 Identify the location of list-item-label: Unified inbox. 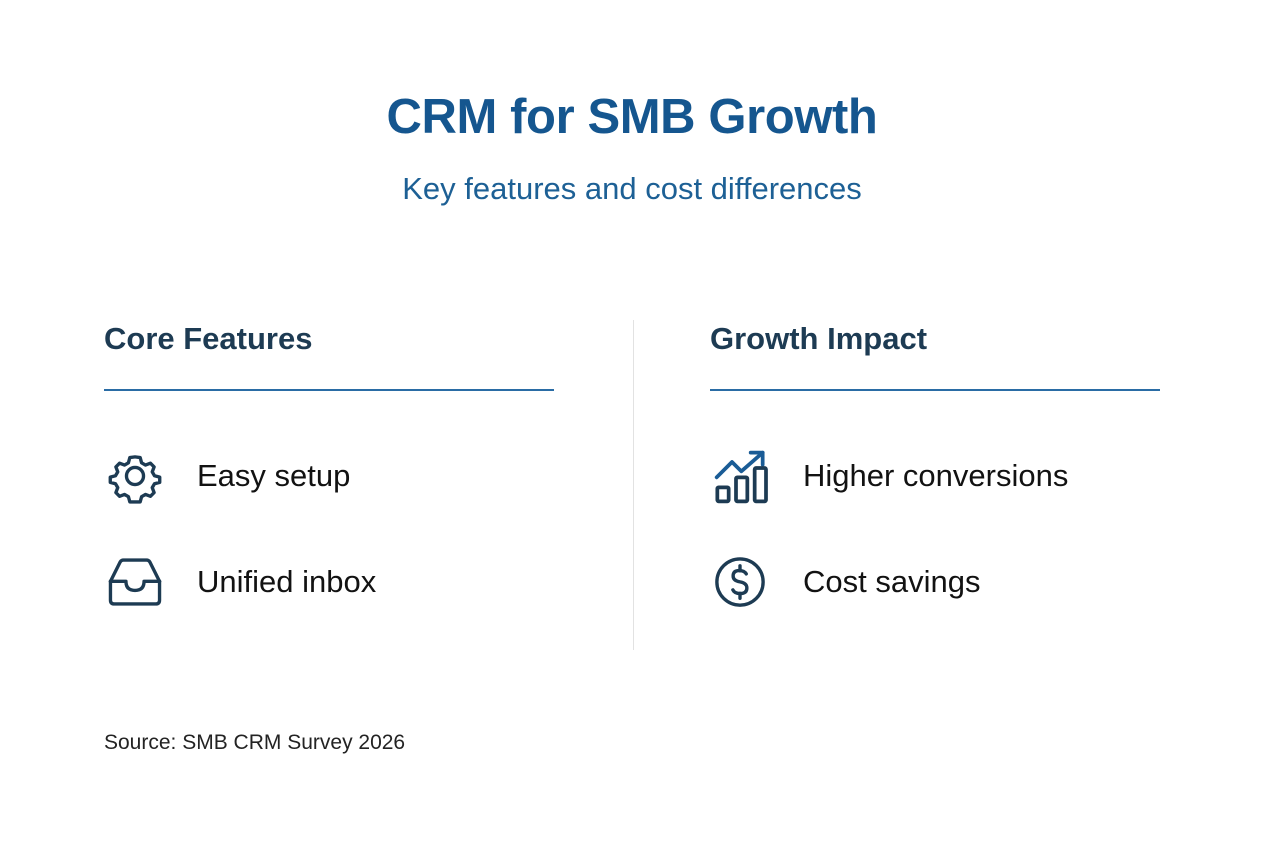
(287, 582).